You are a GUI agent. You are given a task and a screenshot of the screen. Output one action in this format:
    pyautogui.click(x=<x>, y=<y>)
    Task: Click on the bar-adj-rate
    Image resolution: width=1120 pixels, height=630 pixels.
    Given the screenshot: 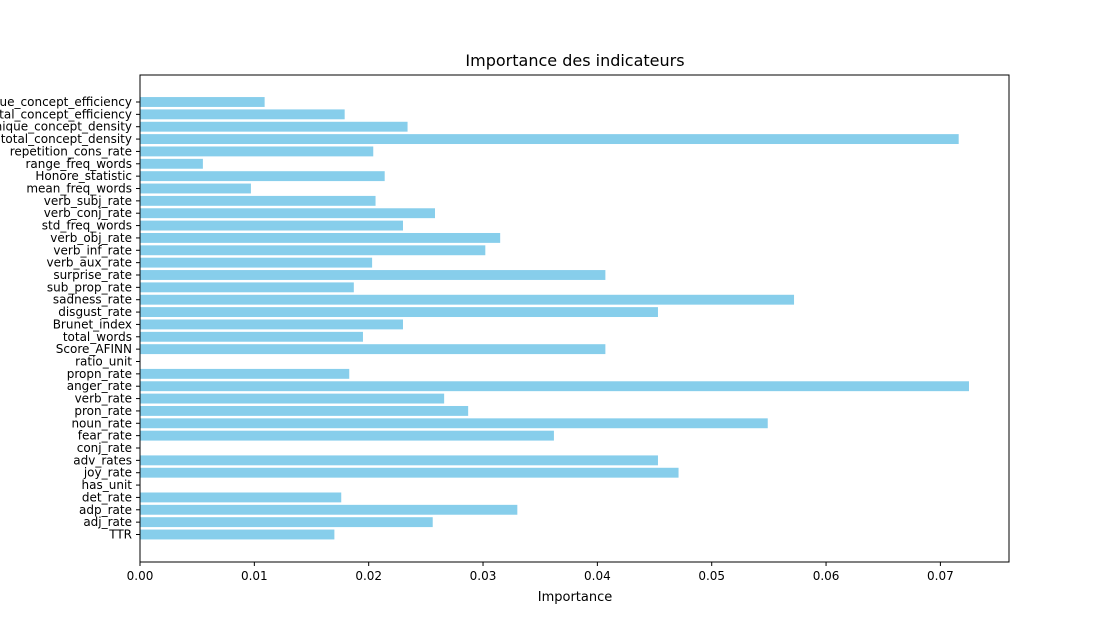 What is the action you would take?
    pyautogui.click(x=286, y=522)
    